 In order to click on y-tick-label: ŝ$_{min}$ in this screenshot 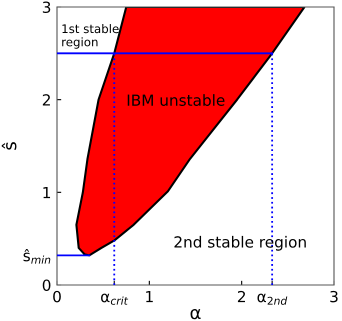, I will do `click(37, 256)`.